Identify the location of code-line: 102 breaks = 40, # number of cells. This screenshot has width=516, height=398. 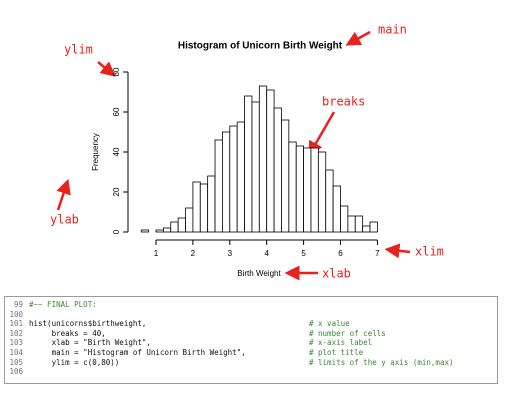
(251, 334).